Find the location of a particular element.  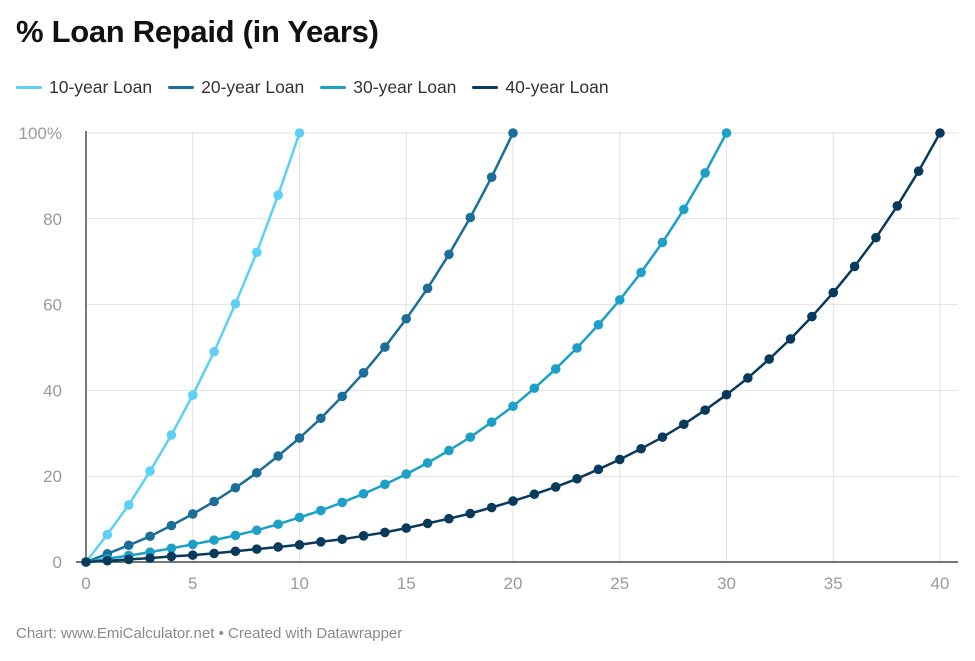

y-tick-label: 20 is located at coordinates (52, 476).